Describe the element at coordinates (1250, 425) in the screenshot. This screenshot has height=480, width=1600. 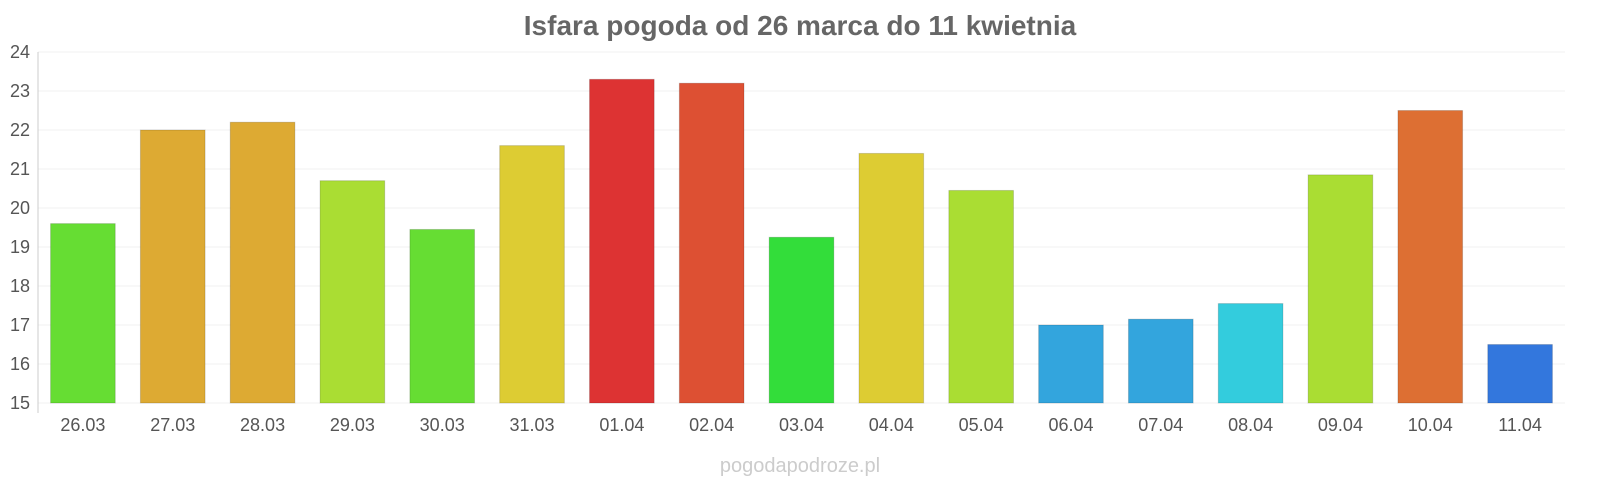
I see `x-tick-label: 08.04` at that location.